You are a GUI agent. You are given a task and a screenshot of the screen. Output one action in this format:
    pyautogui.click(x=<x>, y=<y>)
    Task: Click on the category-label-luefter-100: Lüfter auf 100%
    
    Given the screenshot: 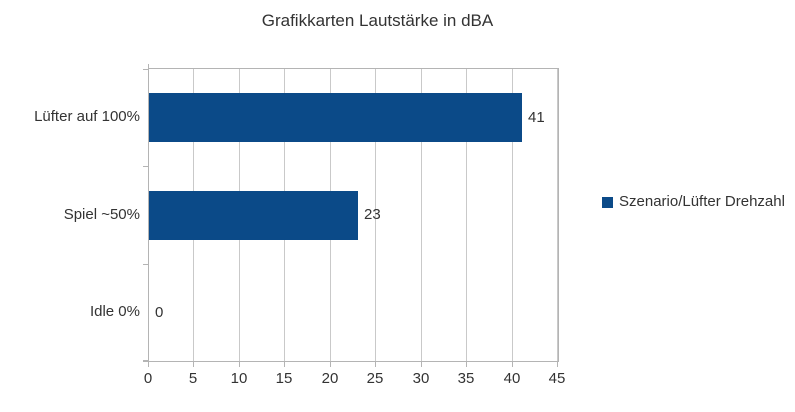 What is the action you would take?
    pyautogui.click(x=87, y=116)
    